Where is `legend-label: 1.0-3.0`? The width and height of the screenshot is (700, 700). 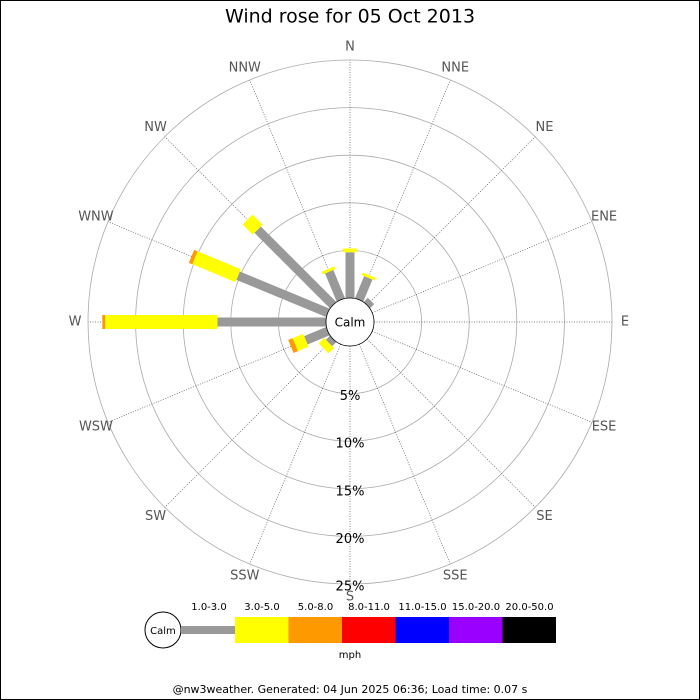
legend-label: 1.0-3.0 is located at coordinates (208, 607).